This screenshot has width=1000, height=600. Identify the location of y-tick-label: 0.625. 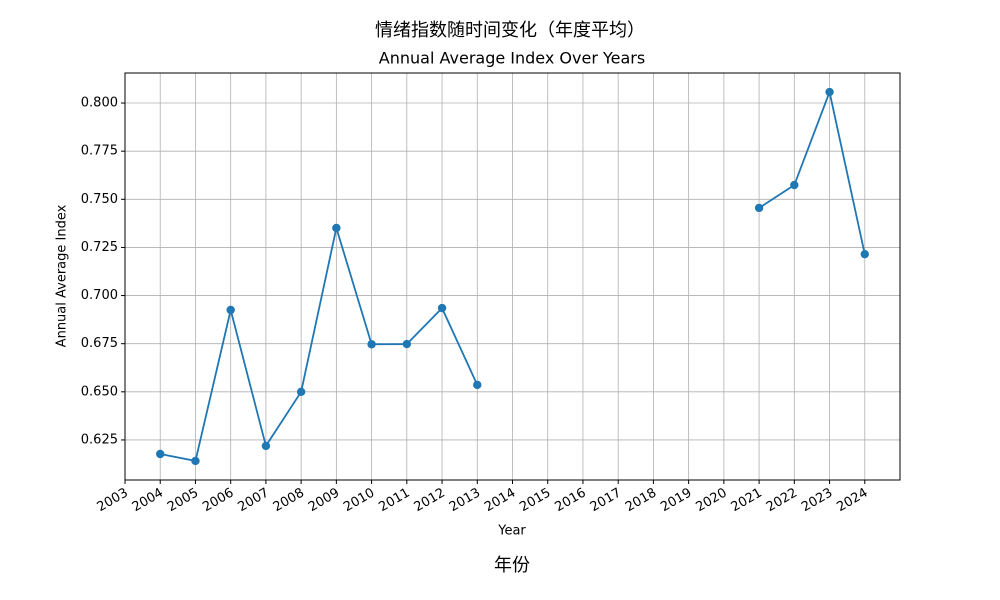
(99, 439).